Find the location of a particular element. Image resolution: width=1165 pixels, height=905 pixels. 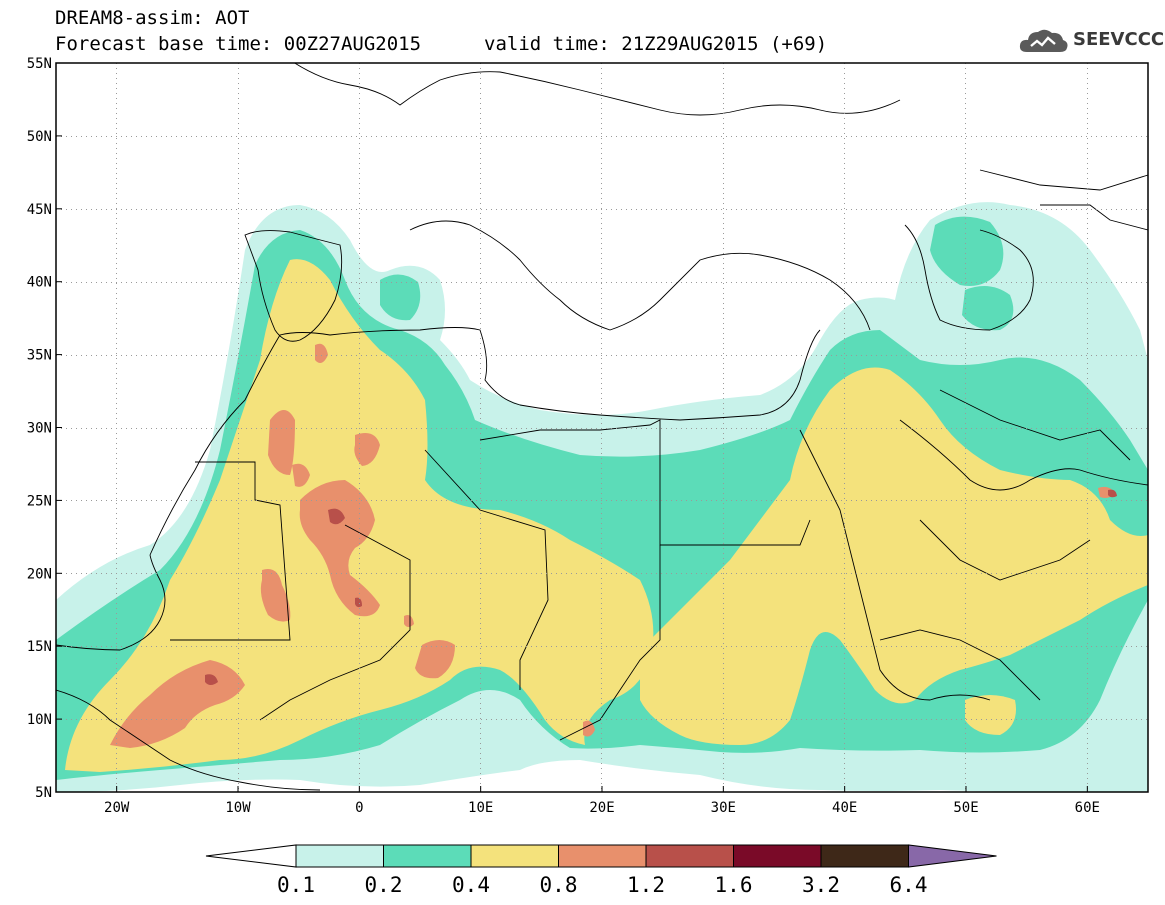

colorbar-level-label: 0.8 is located at coordinates (559, 885).